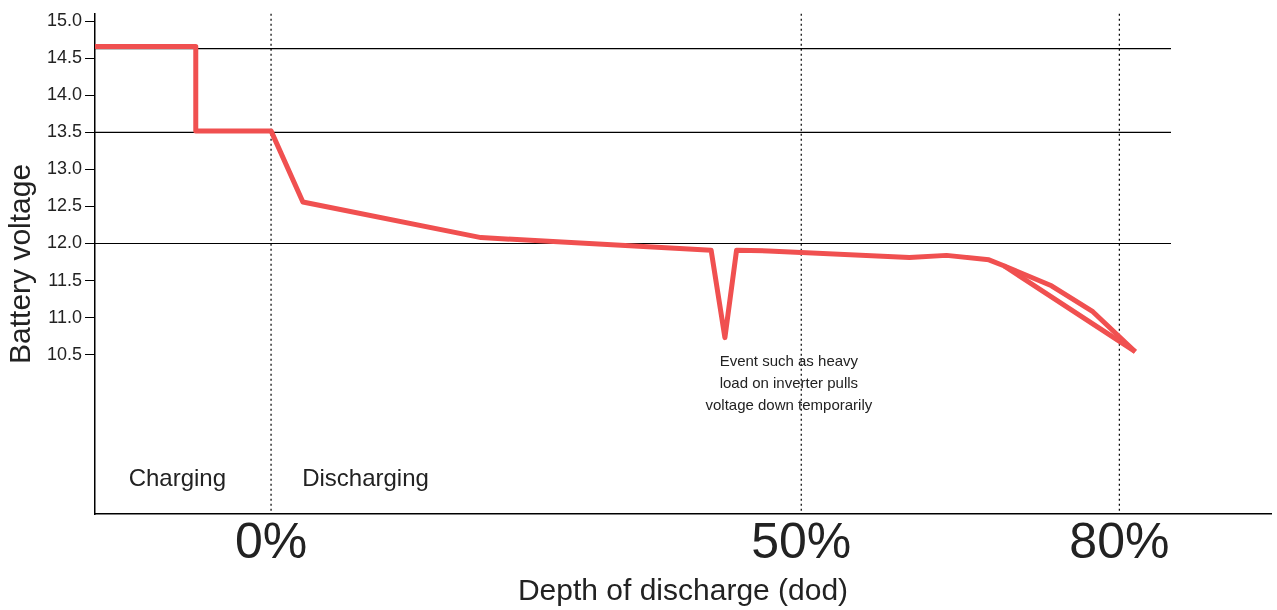 This screenshot has height=610, width=1277. Describe the element at coordinates (64, 94) in the screenshot. I see `y-tick-label: 14.0` at that location.